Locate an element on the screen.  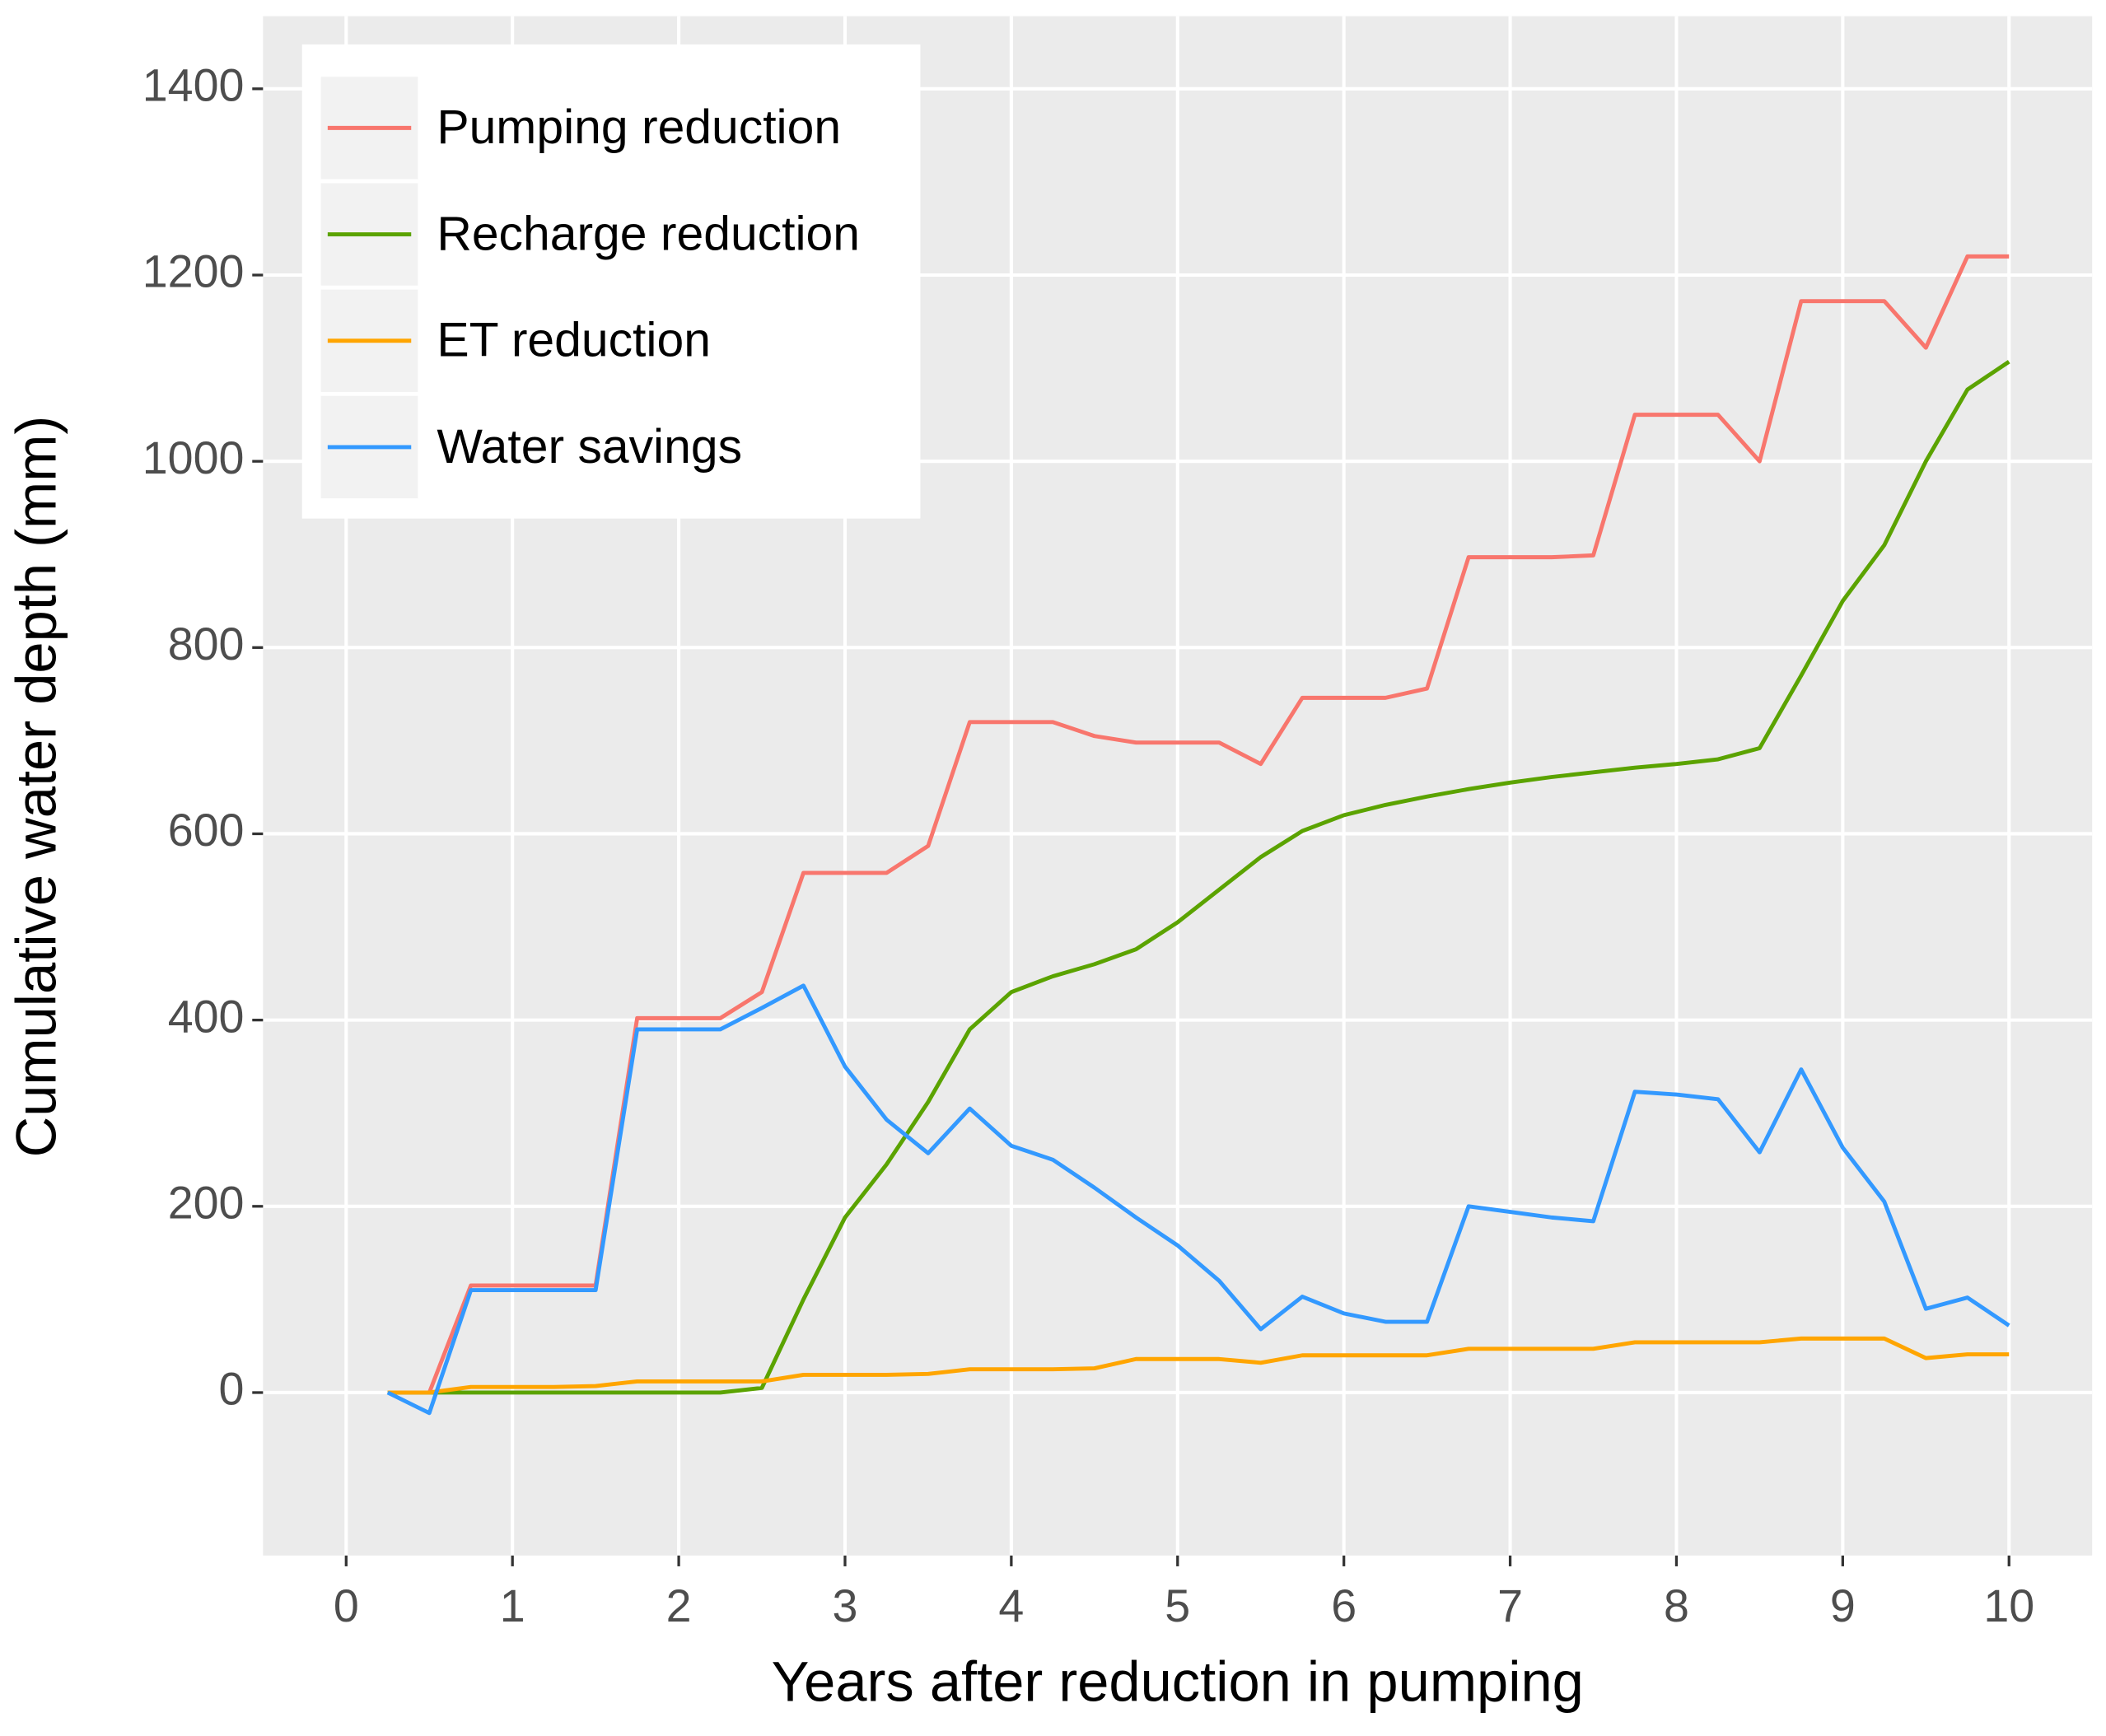
y-tick-label: 200 is located at coordinates (207, 1202).